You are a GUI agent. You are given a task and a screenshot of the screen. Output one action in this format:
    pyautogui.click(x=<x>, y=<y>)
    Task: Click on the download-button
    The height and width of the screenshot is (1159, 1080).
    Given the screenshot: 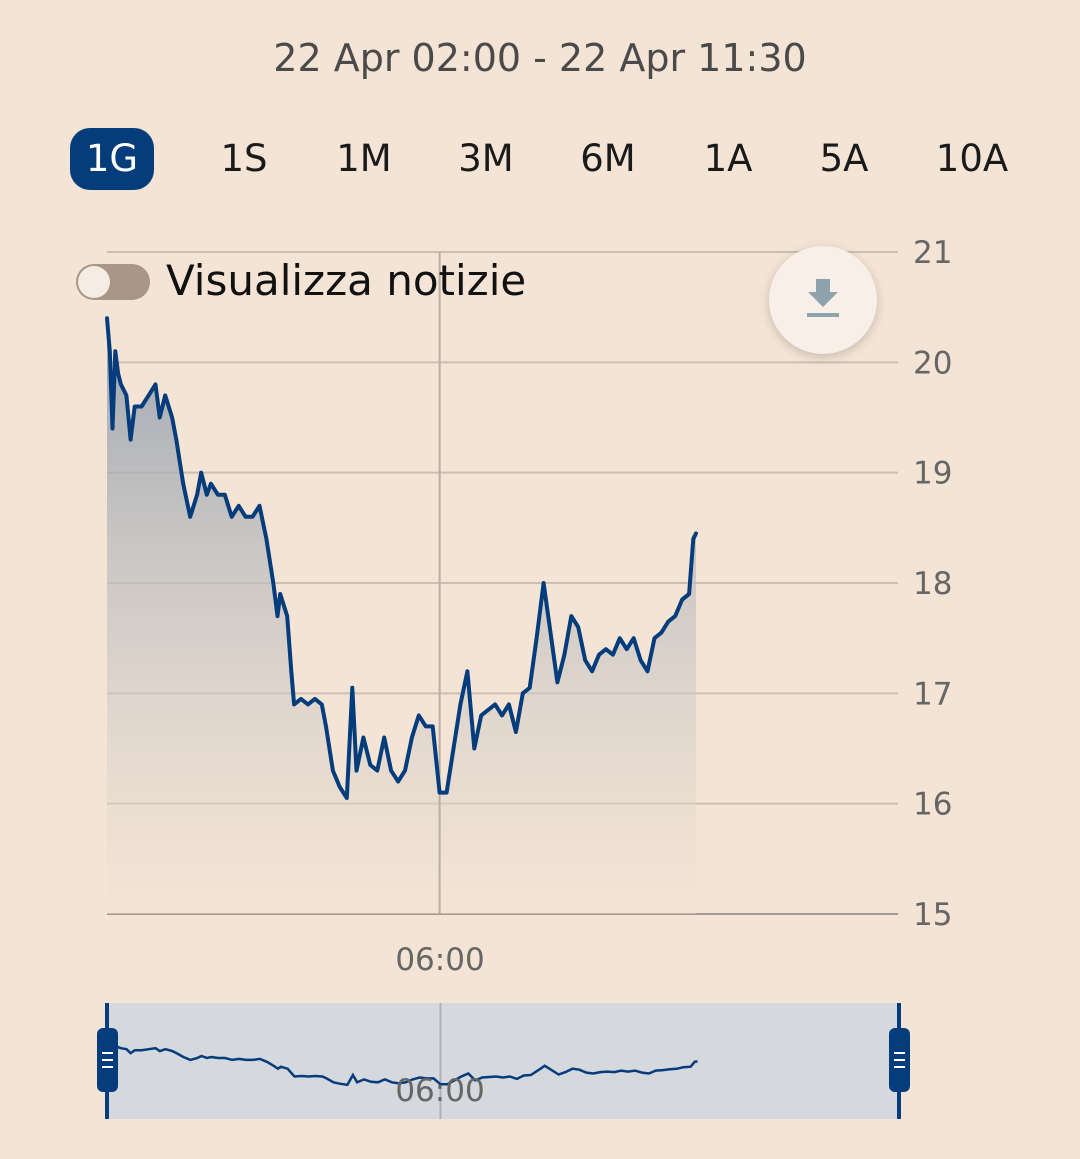 What is the action you would take?
    pyautogui.click(x=823, y=300)
    